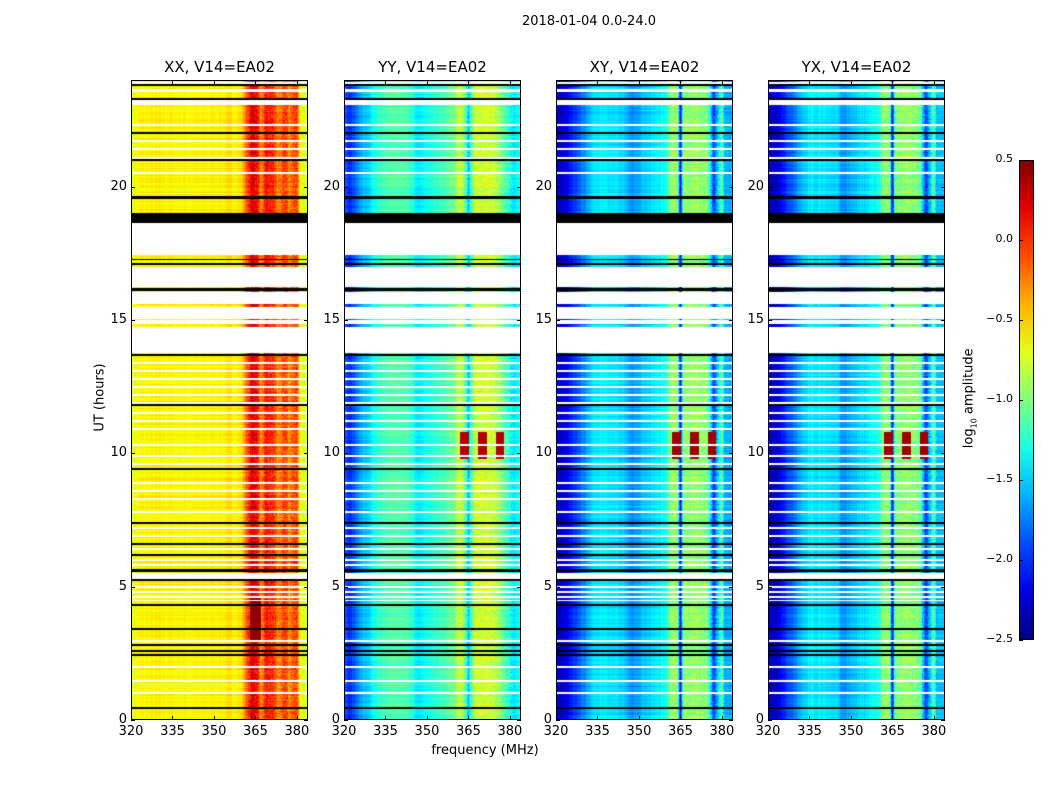  What do you see at coordinates (1004, 238) in the screenshot?
I see `colorbar-tick-label: 0.0` at bounding box center [1004, 238].